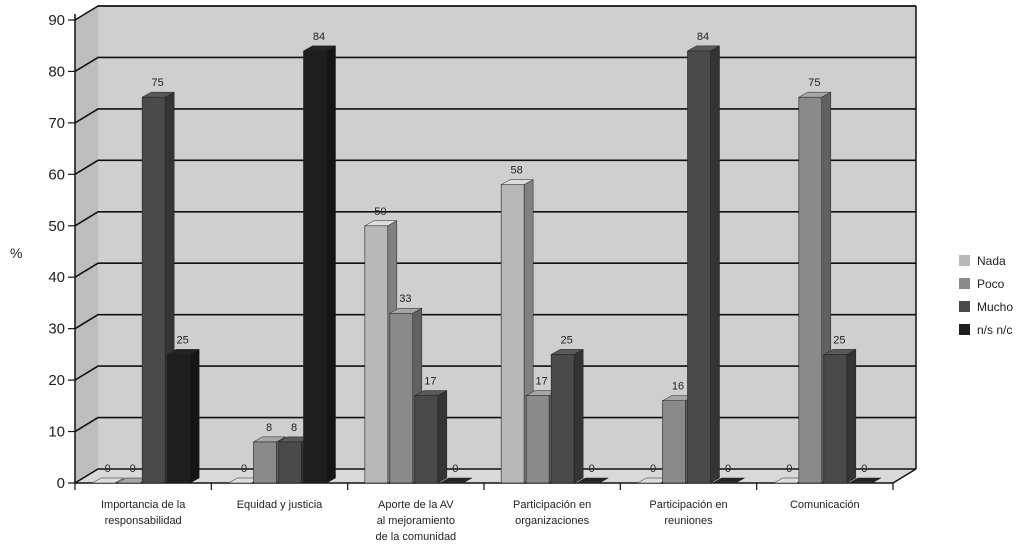 The image size is (1029, 556). I want to click on y-tick-label: 20, so click(56, 380).